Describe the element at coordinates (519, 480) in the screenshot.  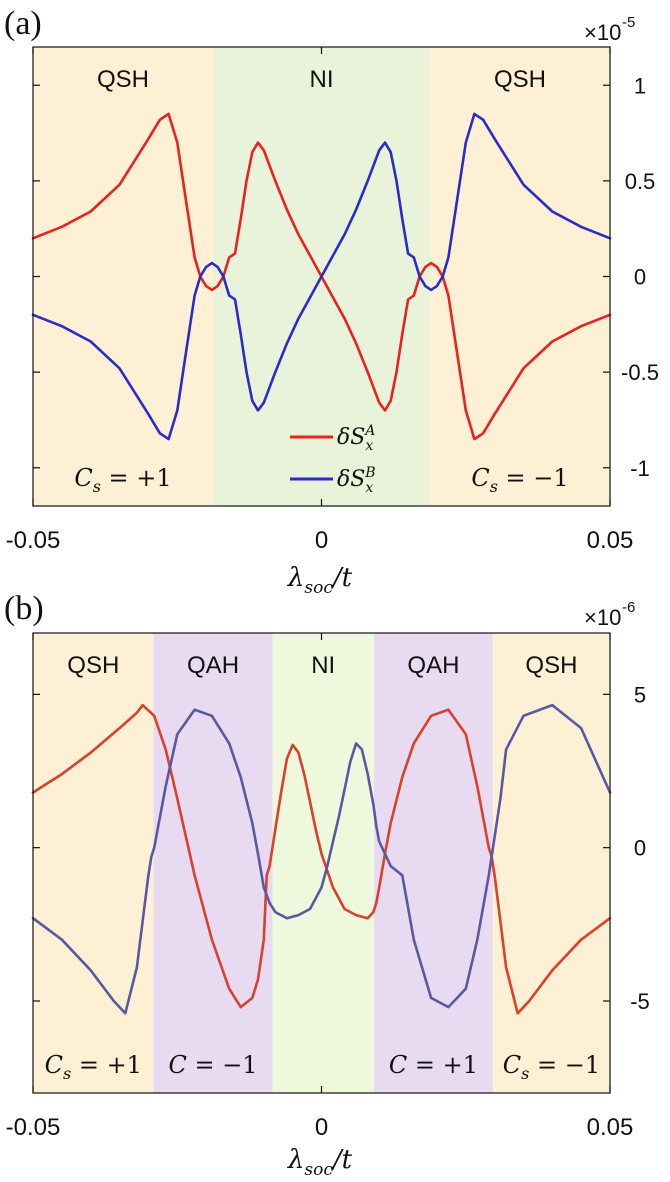
I see `panel-a-chern-label-2: Cs = −1` at that location.